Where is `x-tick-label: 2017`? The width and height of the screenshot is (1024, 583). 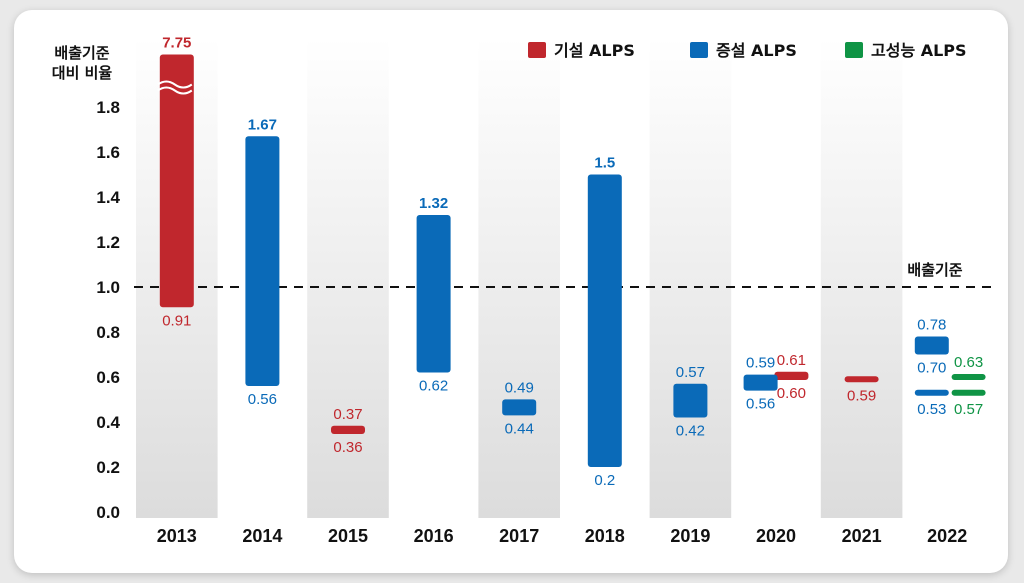
x-tick-label: 2017 is located at coordinates (519, 536).